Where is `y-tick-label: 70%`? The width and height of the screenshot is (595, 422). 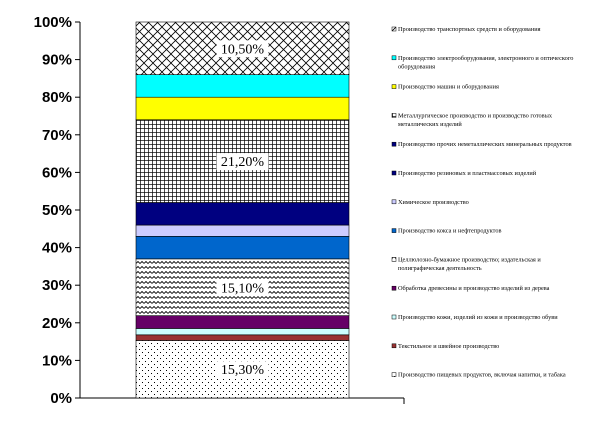 y-tick-label: 70% is located at coordinates (57, 135).